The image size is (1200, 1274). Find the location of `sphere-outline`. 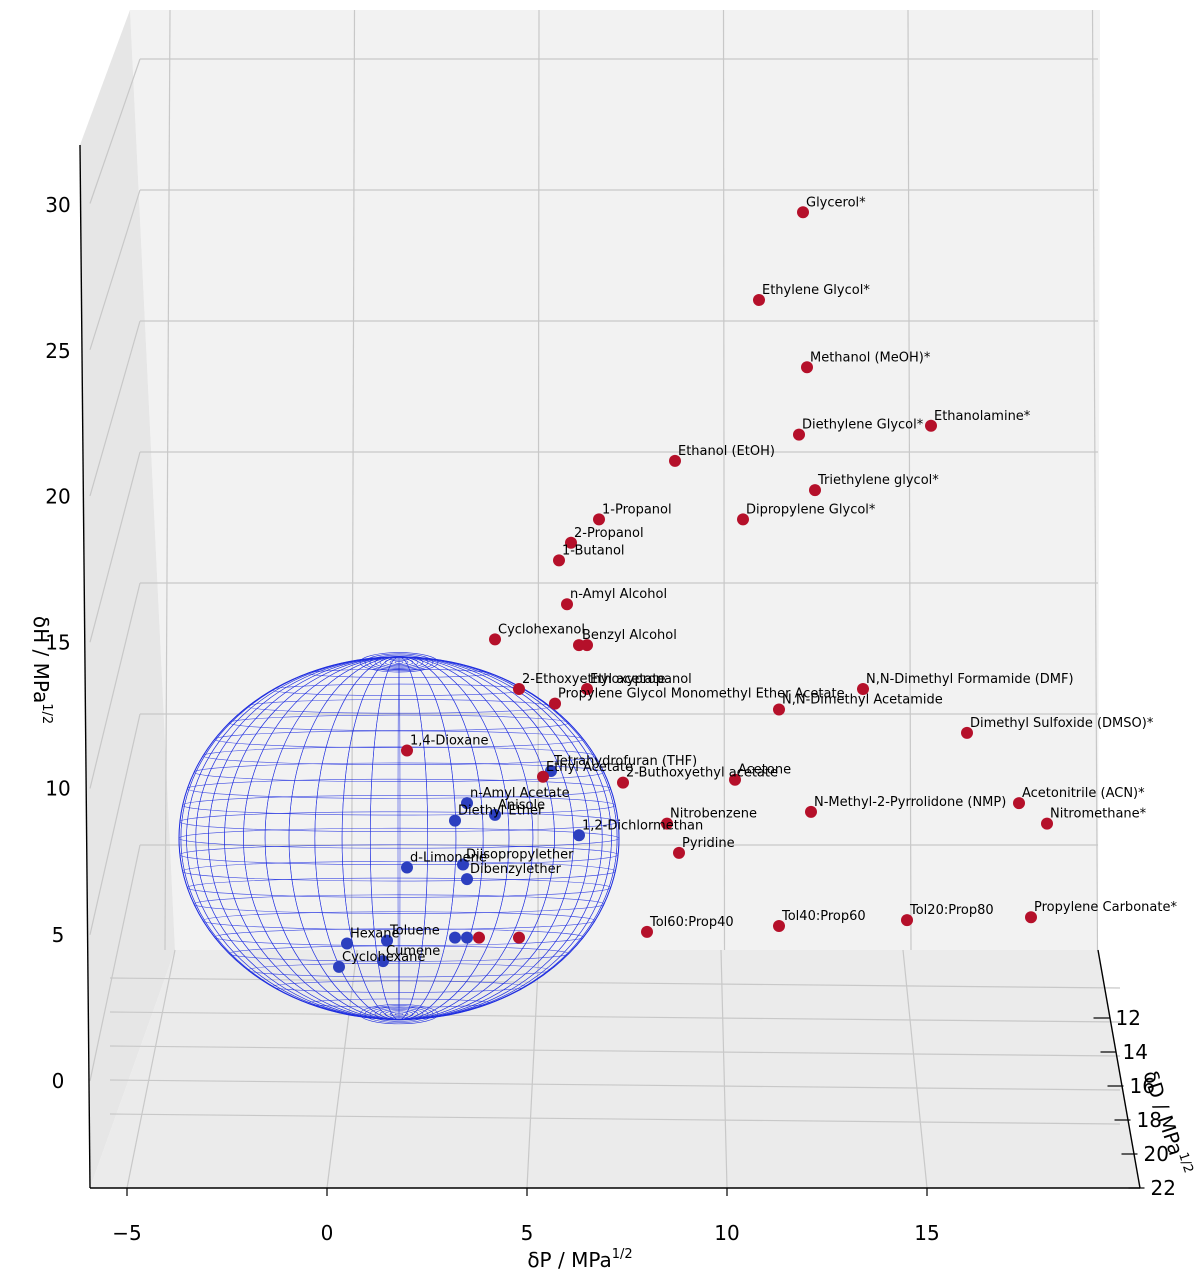

sphere-outline is located at coordinates (399, 838).